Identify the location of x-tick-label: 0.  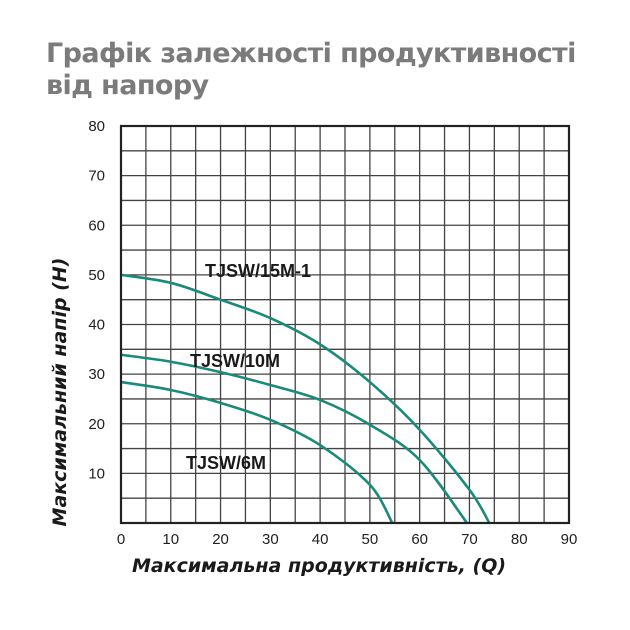
(121, 539).